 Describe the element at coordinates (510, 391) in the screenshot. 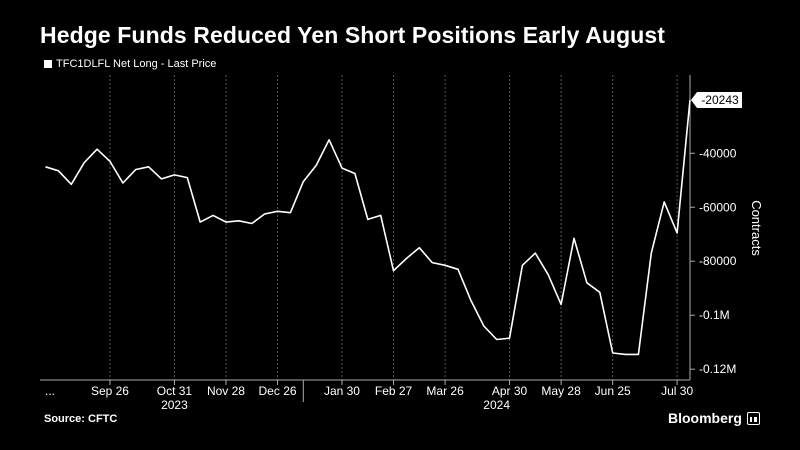

I see `x-tick-label: Apr 30` at that location.